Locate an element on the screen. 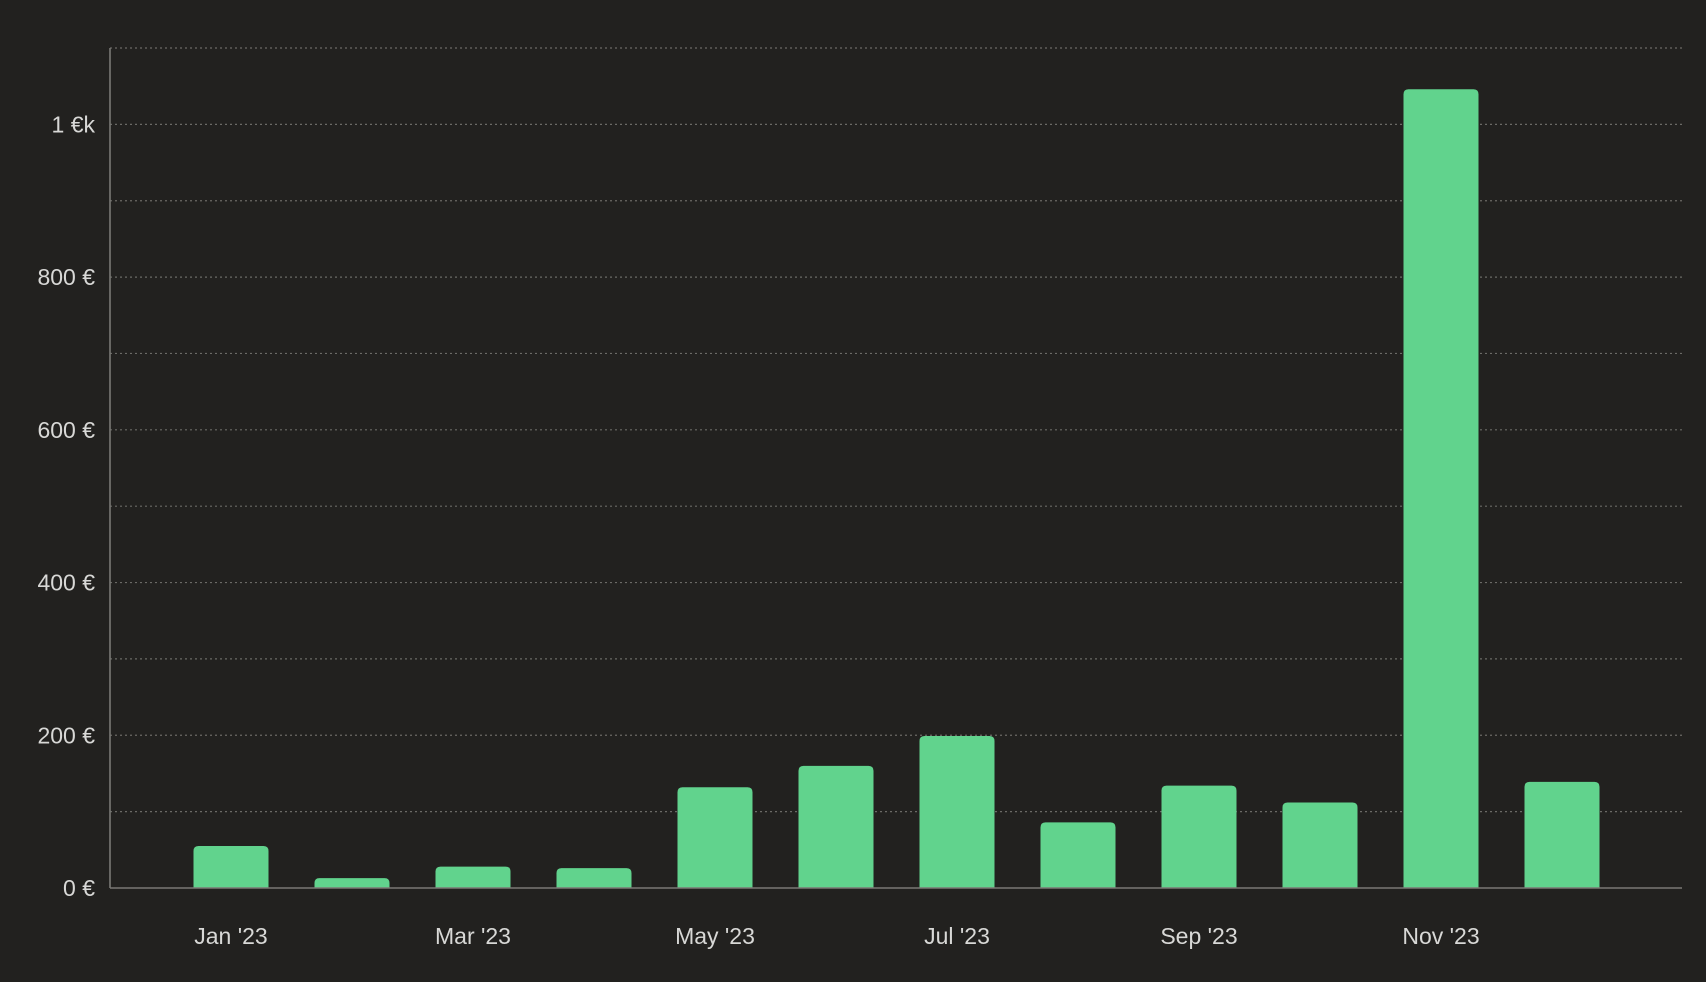 This screenshot has width=1706, height=982. y-tick-label: 600 € is located at coordinates (66, 430).